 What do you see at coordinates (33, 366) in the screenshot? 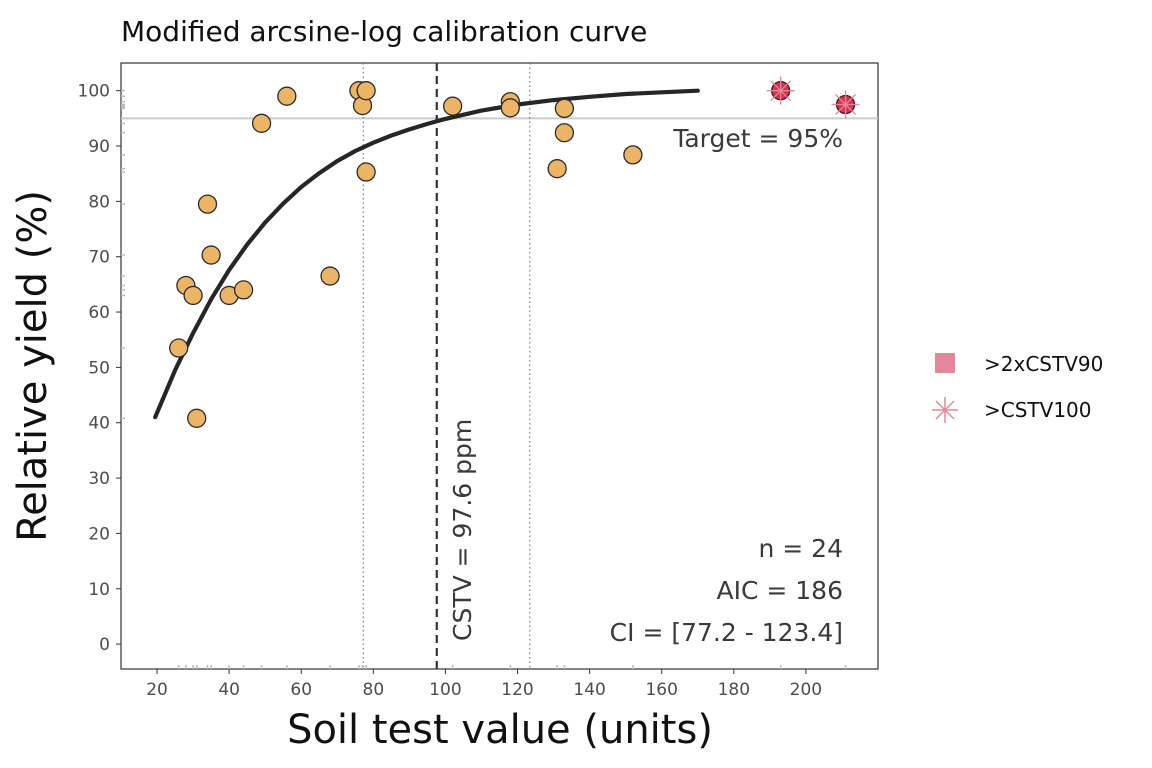
I see `y-axis-label: Relative yield (%)` at bounding box center [33, 366].